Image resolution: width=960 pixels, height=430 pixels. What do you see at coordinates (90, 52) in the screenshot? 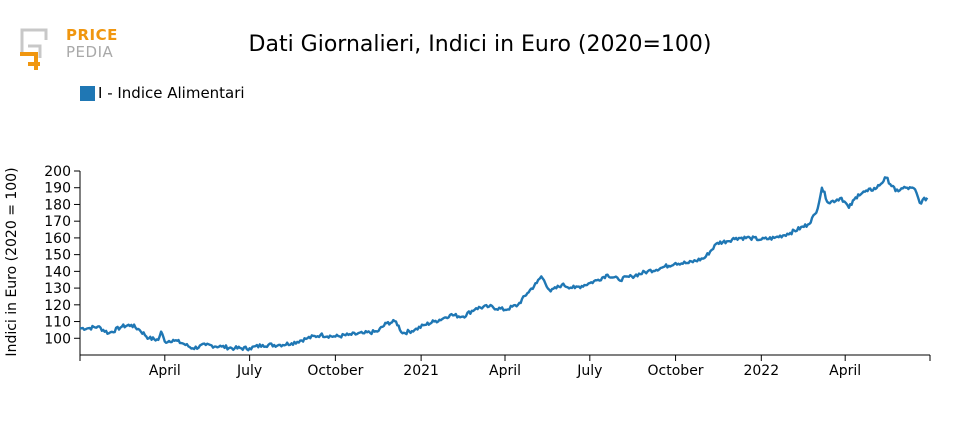
I see `logo-text-pedia: PEDIA` at bounding box center [90, 52].